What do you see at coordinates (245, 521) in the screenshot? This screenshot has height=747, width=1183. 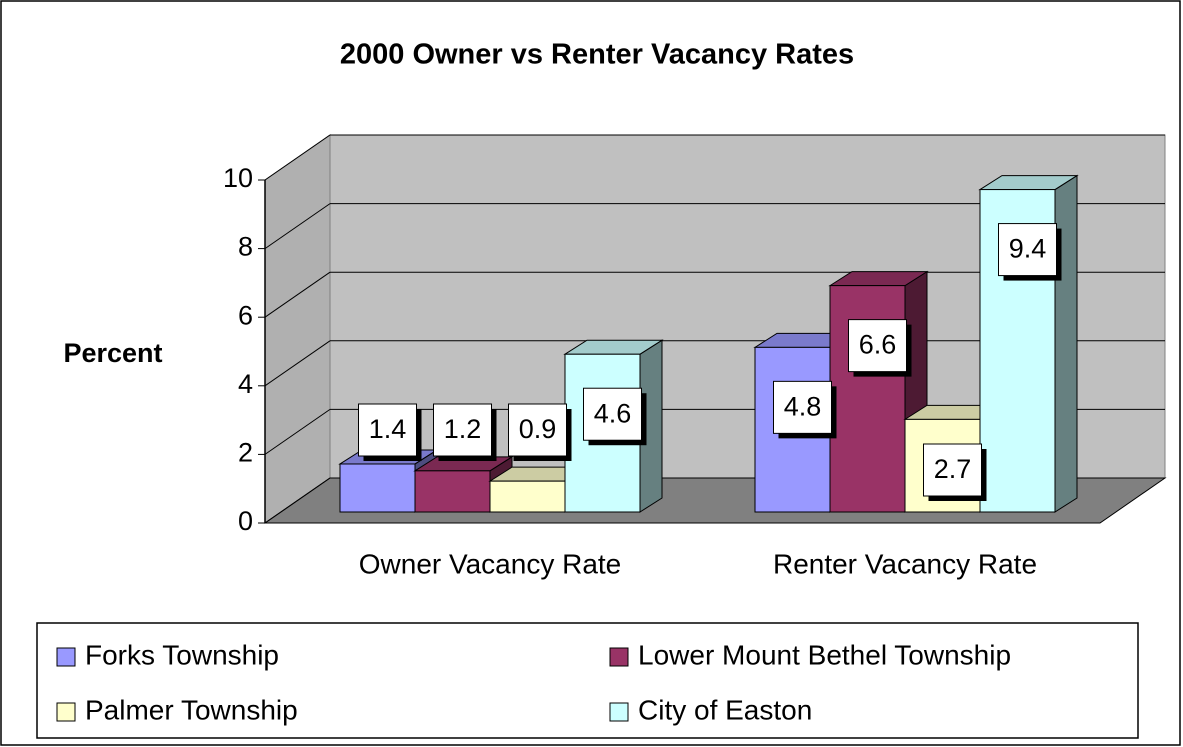 I see `y-tick-label: 0` at bounding box center [245, 521].